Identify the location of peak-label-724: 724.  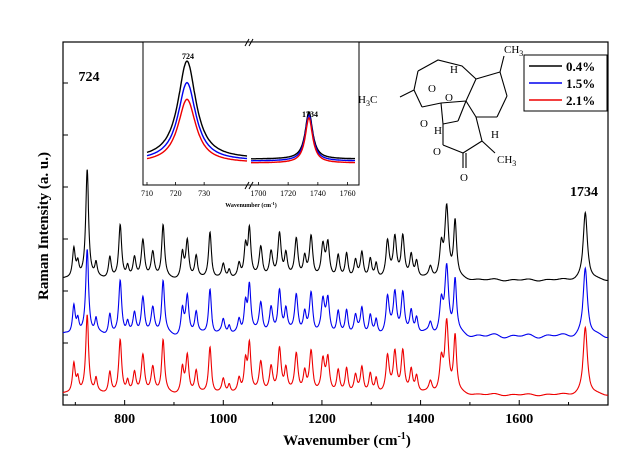
(89, 77).